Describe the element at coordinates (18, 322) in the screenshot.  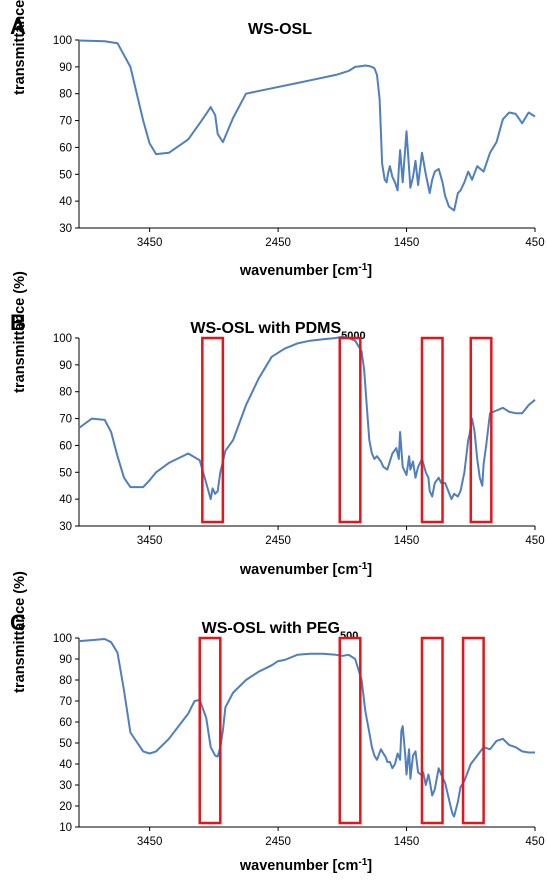
I see `panel-letter-b: B` at that location.